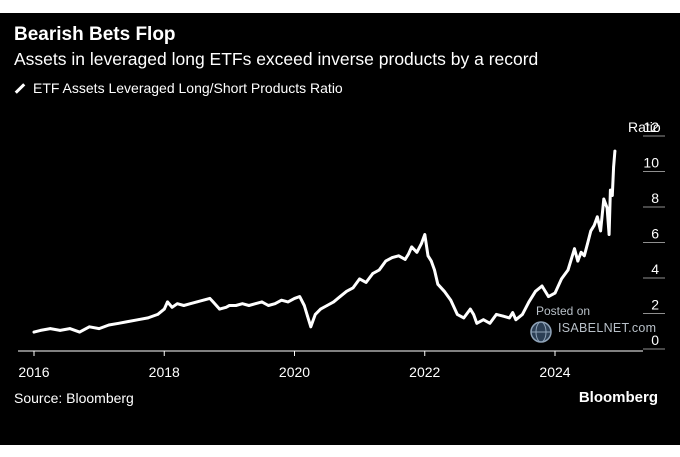 The image size is (680, 457). I want to click on y-tick-label: 4, so click(655, 269).